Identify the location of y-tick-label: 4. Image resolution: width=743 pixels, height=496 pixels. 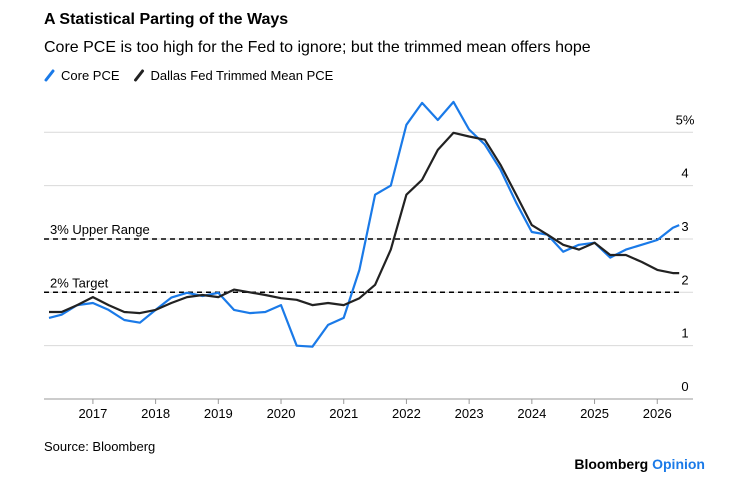
(684, 173).